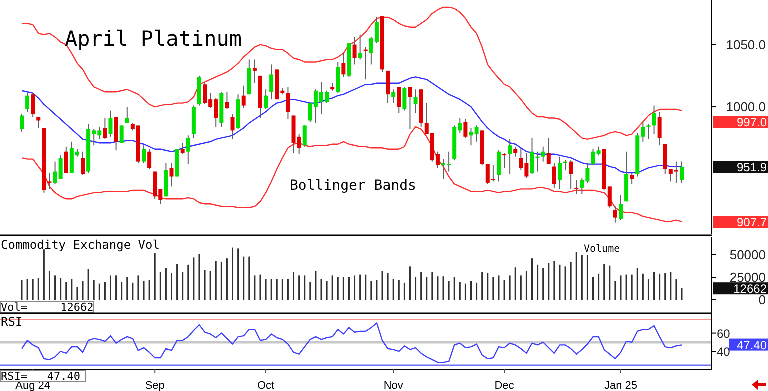  Describe the element at coordinates (752, 223) in the screenshot. I see `text: 907.7` at that location.